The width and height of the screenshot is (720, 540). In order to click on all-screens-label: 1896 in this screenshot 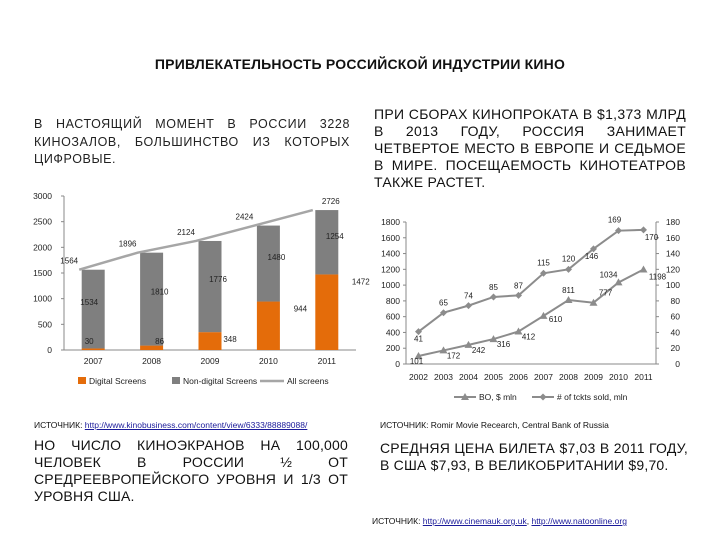, I will do `click(128, 244)`.